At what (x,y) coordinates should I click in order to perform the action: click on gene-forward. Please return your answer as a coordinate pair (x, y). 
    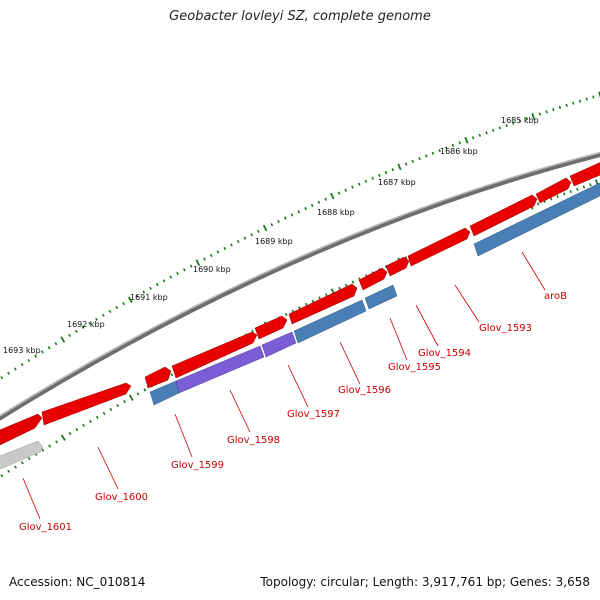
    Looking at the image, I should click on (21, 429).